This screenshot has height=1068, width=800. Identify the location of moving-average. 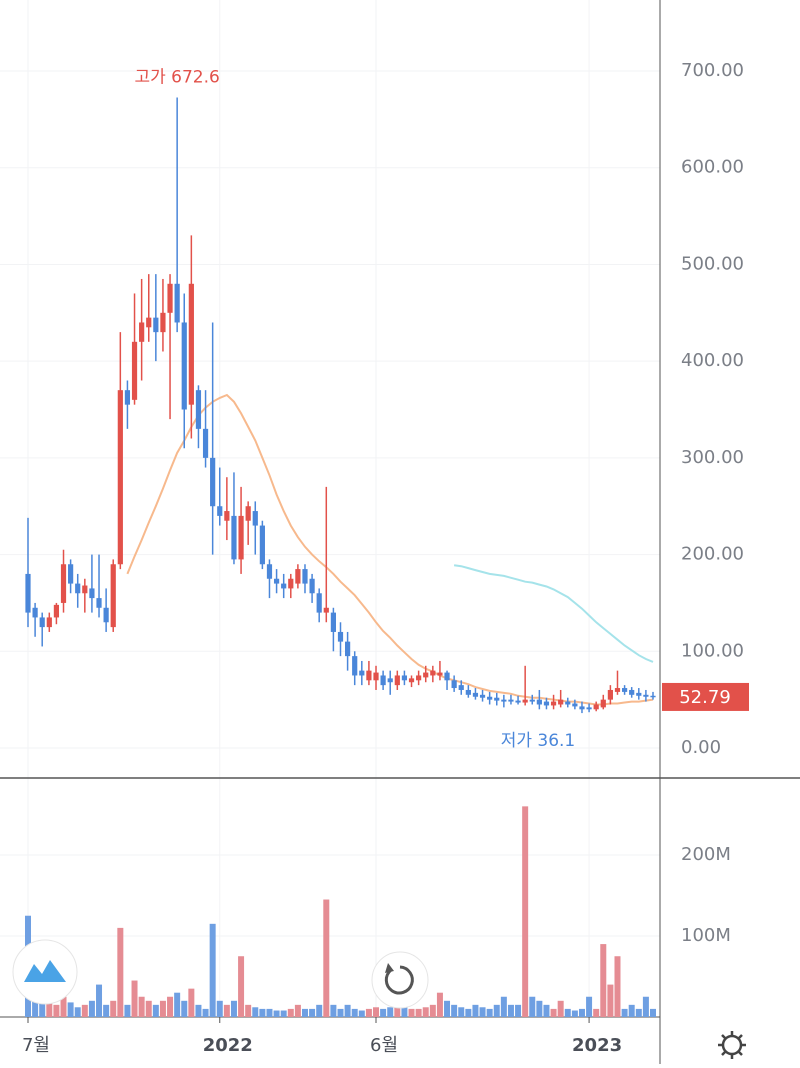
(553, 613).